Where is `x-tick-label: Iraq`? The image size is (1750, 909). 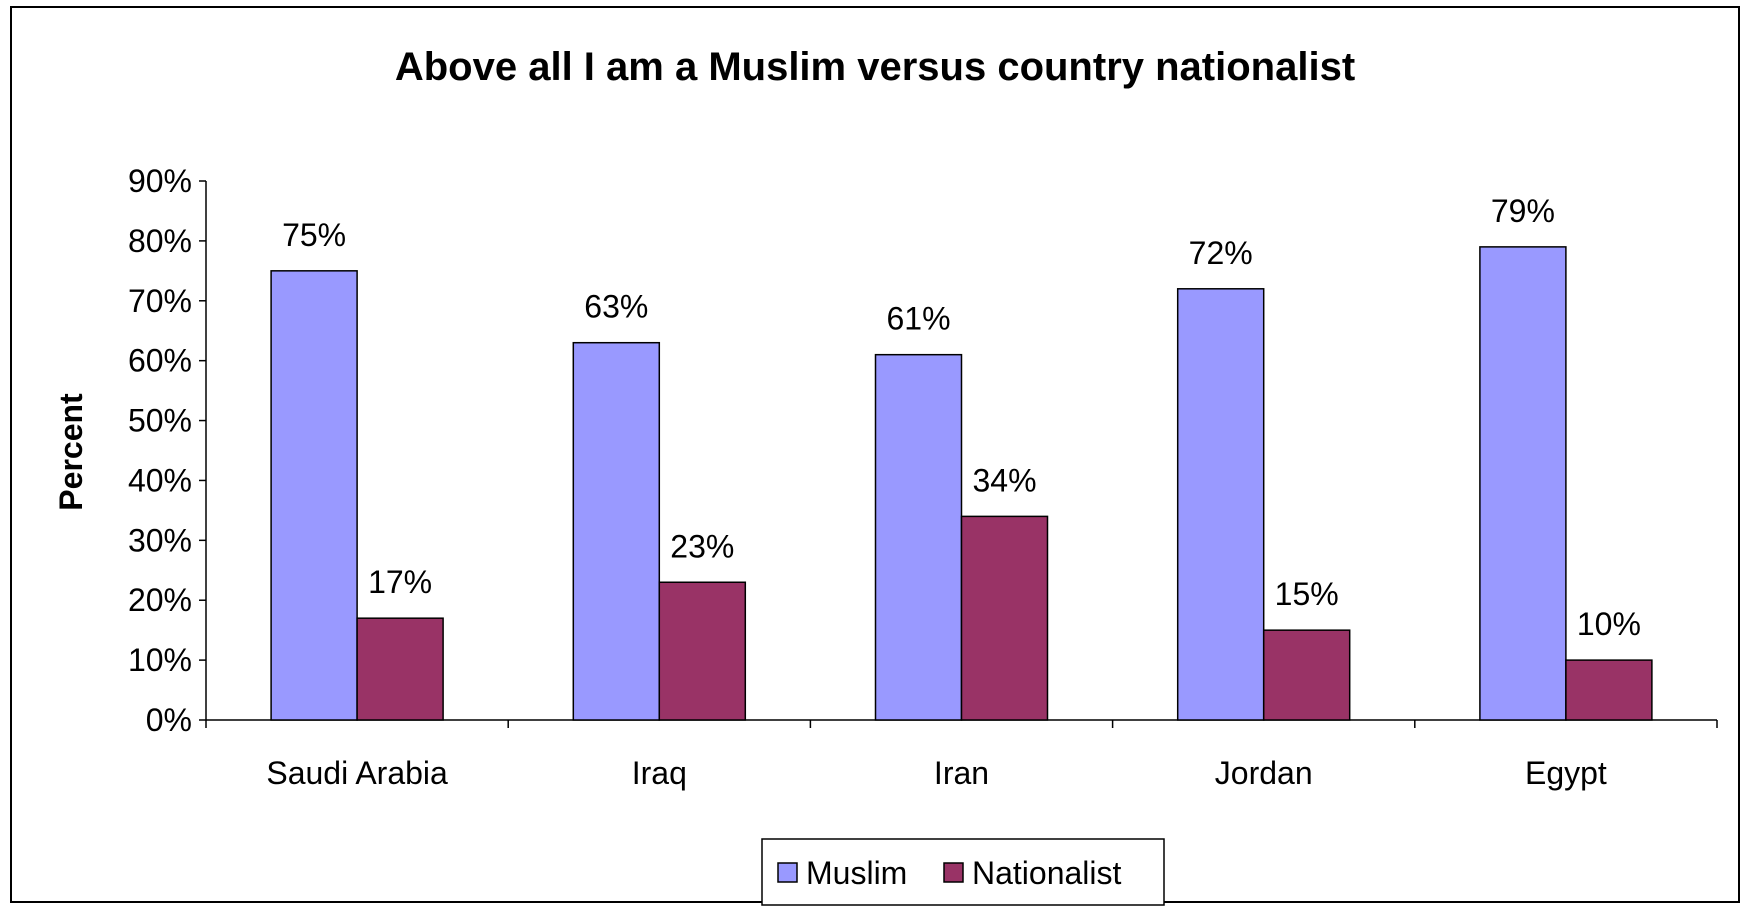
x-tick-label: Iraq is located at coordinates (659, 773).